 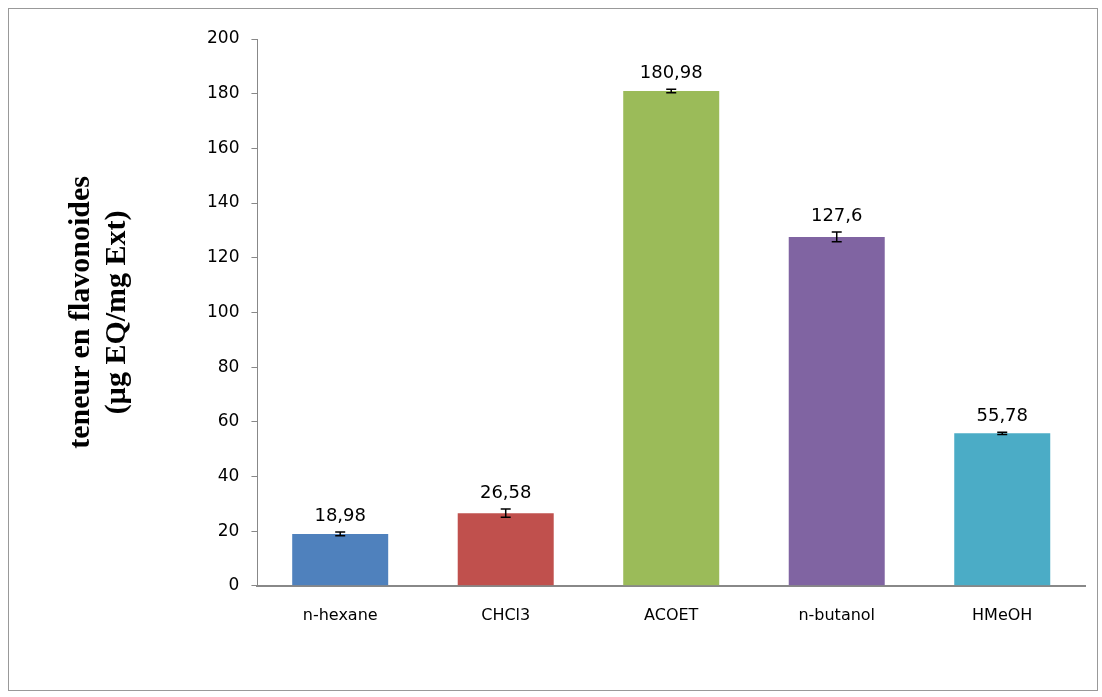 I want to click on data-label: 180,98, so click(x=671, y=72).